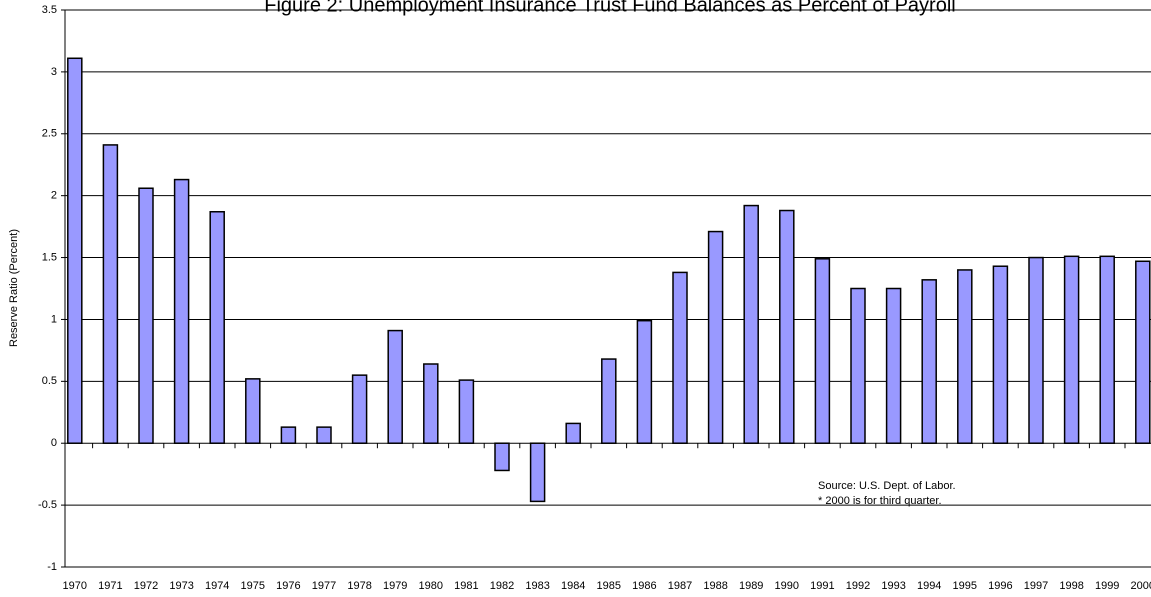  I want to click on x-tick-label: 1996, so click(1000, 586).